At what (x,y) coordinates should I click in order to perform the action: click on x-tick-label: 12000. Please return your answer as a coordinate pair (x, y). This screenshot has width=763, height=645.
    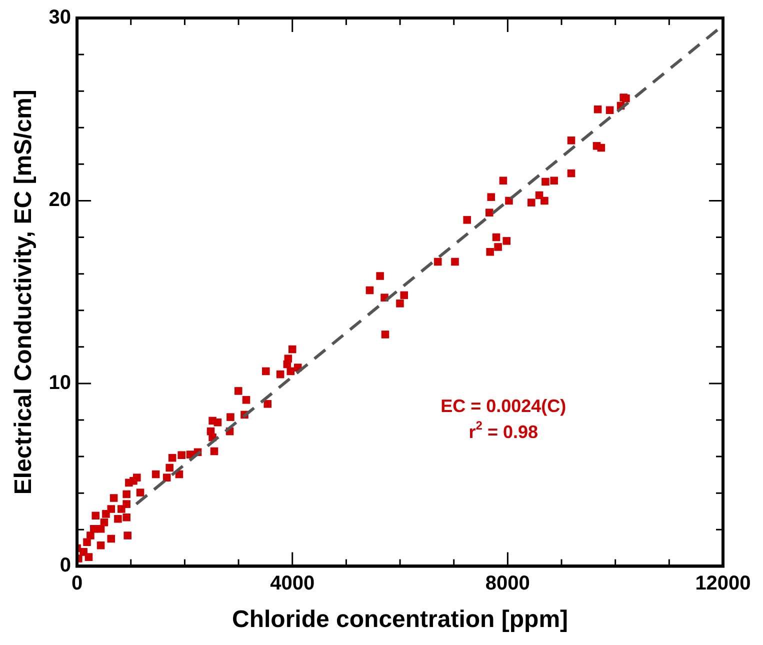
    Looking at the image, I should click on (723, 583).